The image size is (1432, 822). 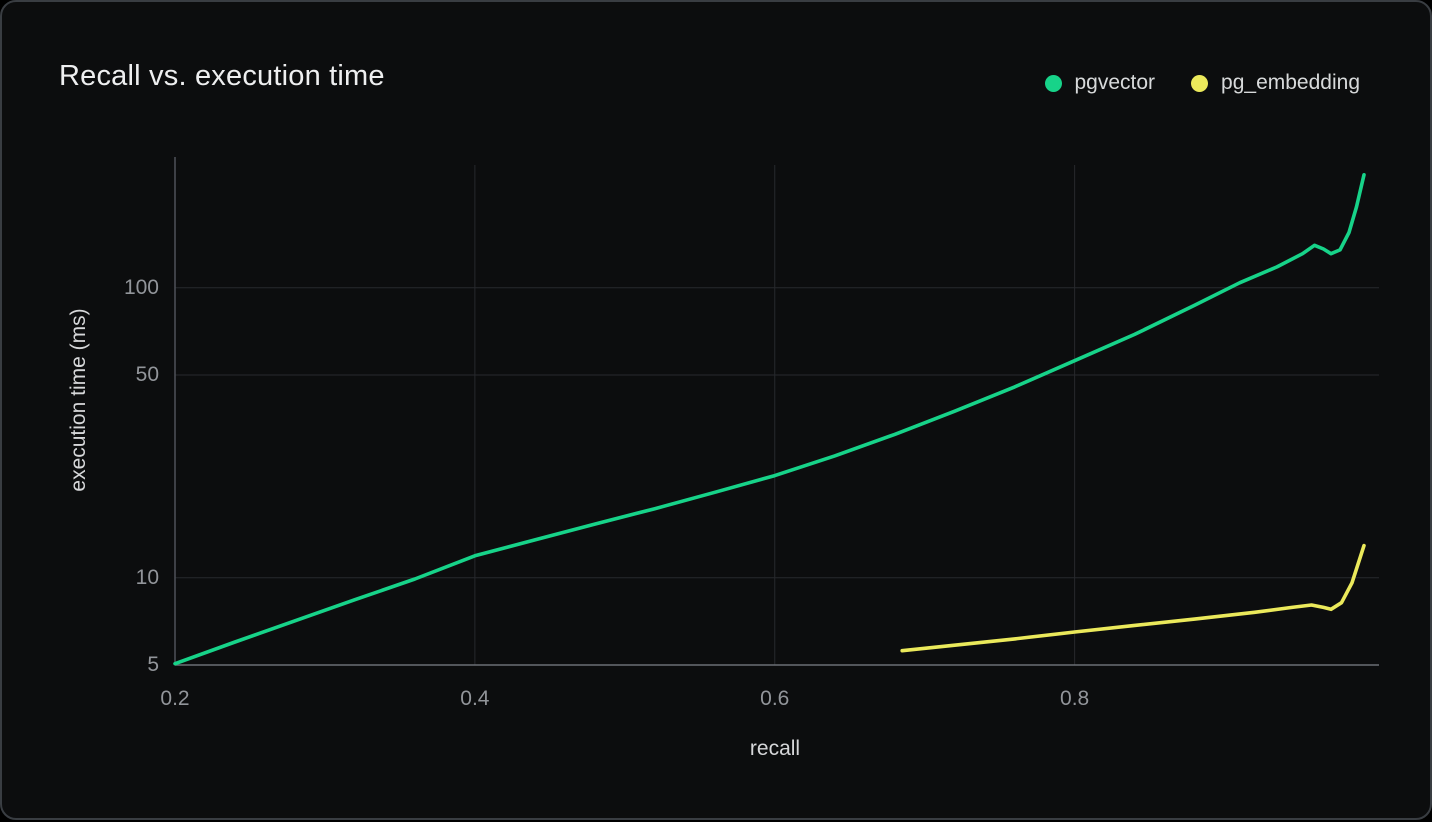 What do you see at coordinates (475, 699) in the screenshot?
I see `x-tick-label: 0.4` at bounding box center [475, 699].